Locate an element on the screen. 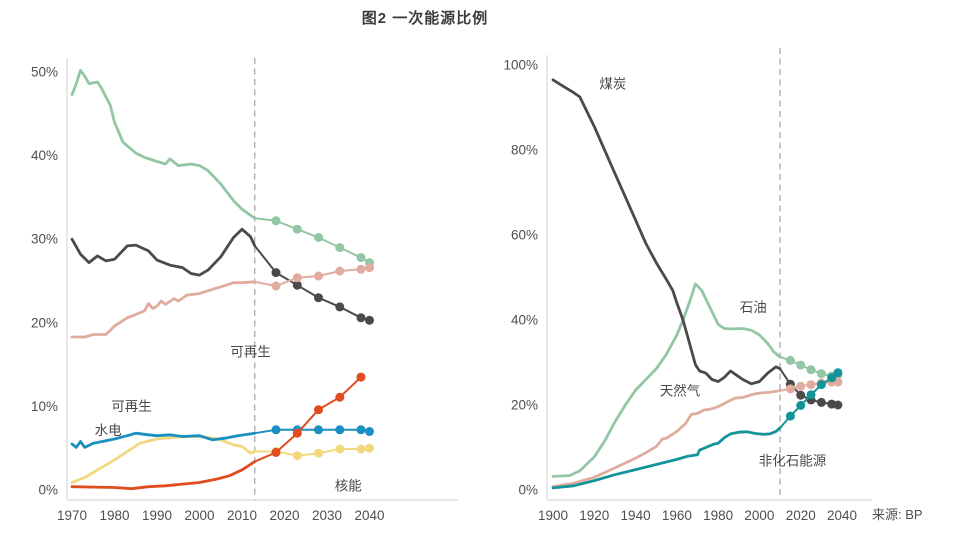 The width and height of the screenshot is (956, 536). y-tick-label: 60% is located at coordinates (524, 235).